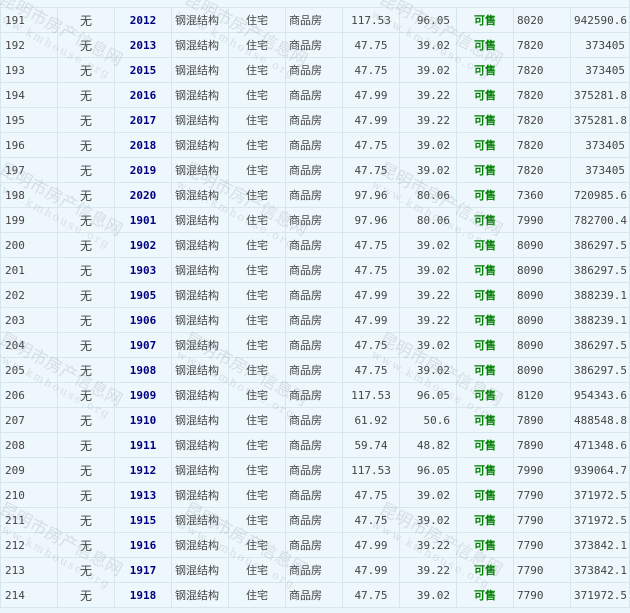 Image resolution: width=630 pixels, height=613 pixels. Describe the element at coordinates (143, 120) in the screenshot. I see `room-number-link: 2017` at that location.